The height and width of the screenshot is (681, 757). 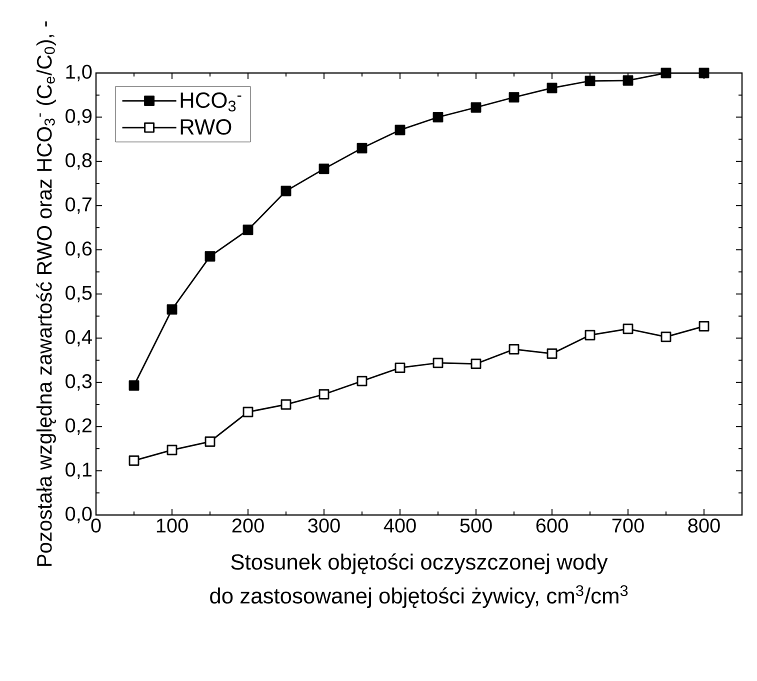 What do you see at coordinates (79, 338) in the screenshot?
I see `y-tick-label: 0,4` at bounding box center [79, 338].